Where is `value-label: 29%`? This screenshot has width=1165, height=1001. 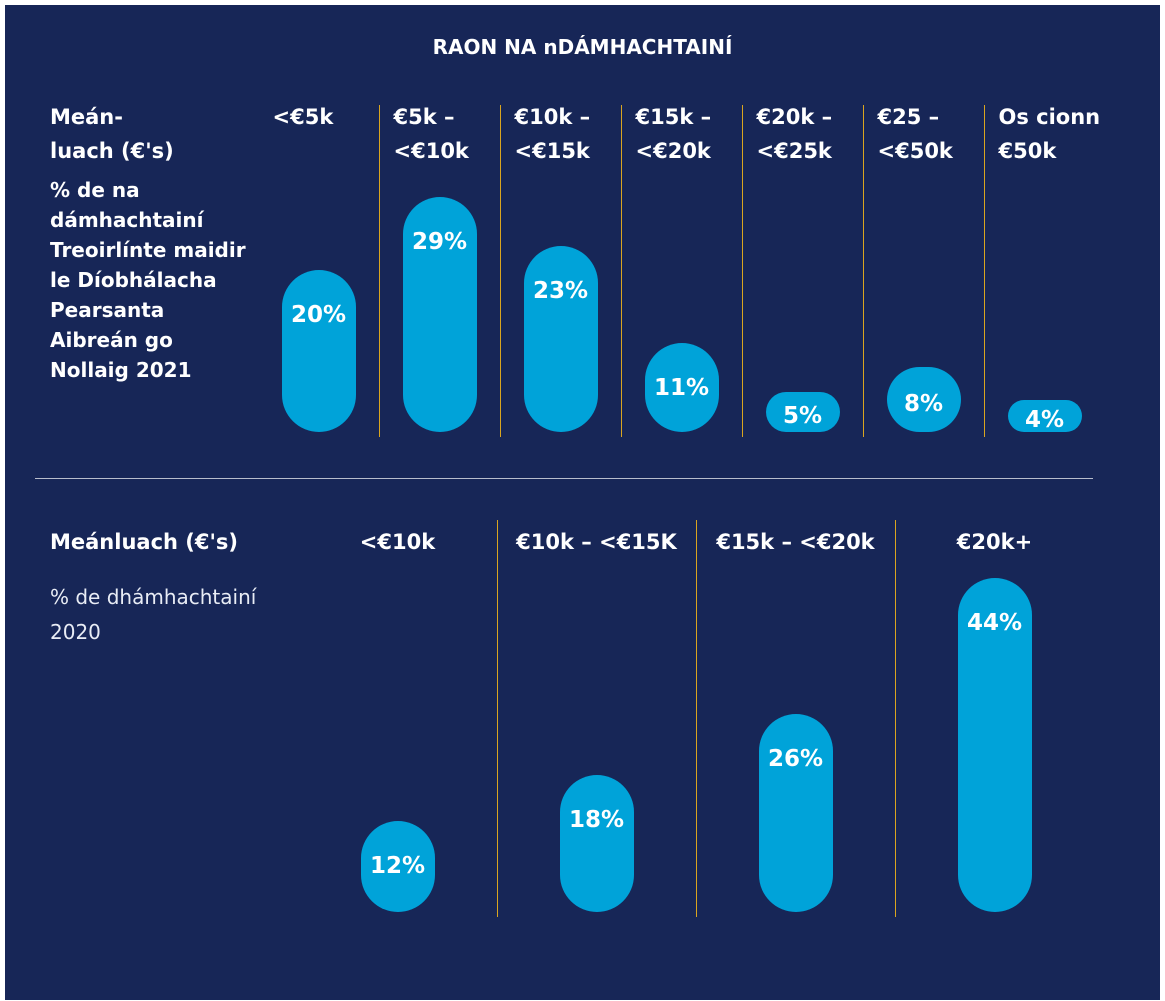
value-label: 29% is located at coordinates (439, 242).